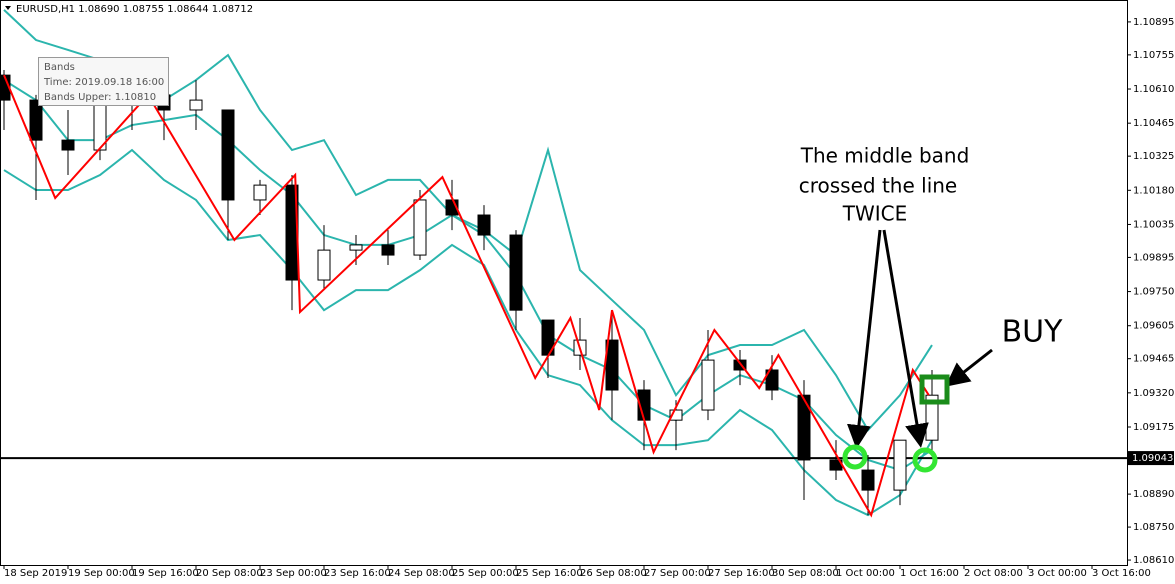 This screenshot has width=1175, height=584. Describe the element at coordinates (993, 573) in the screenshot. I see `x-tick-label: 2 Oct 08:00` at that location.